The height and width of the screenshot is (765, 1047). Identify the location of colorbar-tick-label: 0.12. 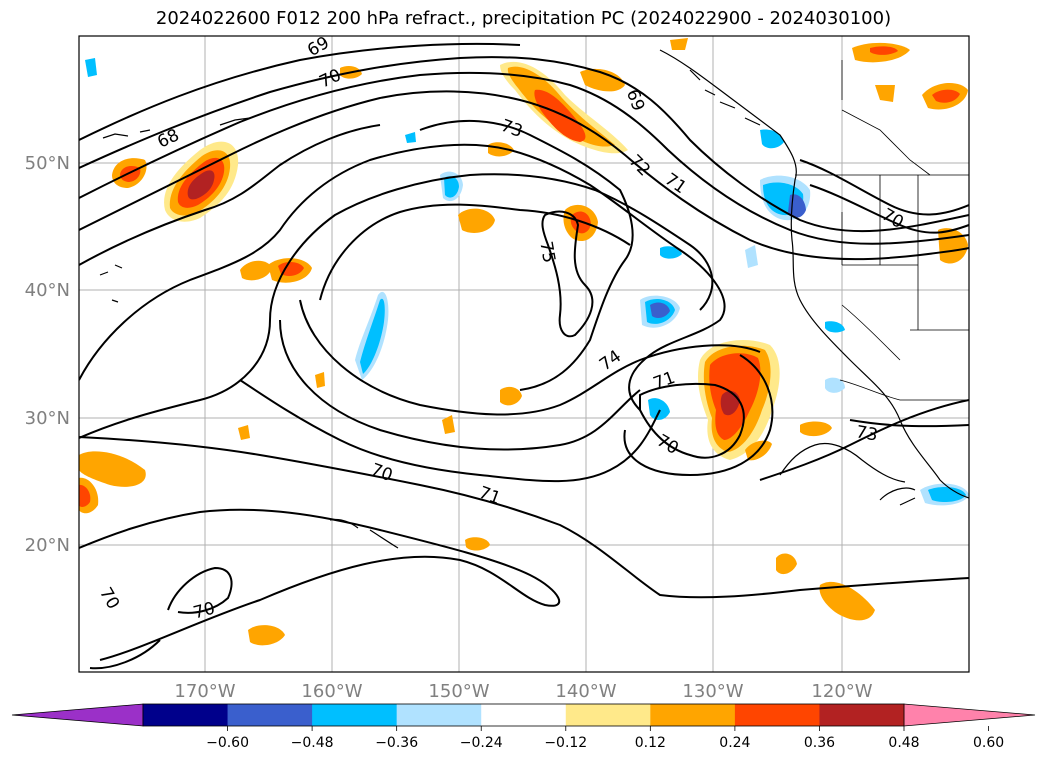
(650, 743).